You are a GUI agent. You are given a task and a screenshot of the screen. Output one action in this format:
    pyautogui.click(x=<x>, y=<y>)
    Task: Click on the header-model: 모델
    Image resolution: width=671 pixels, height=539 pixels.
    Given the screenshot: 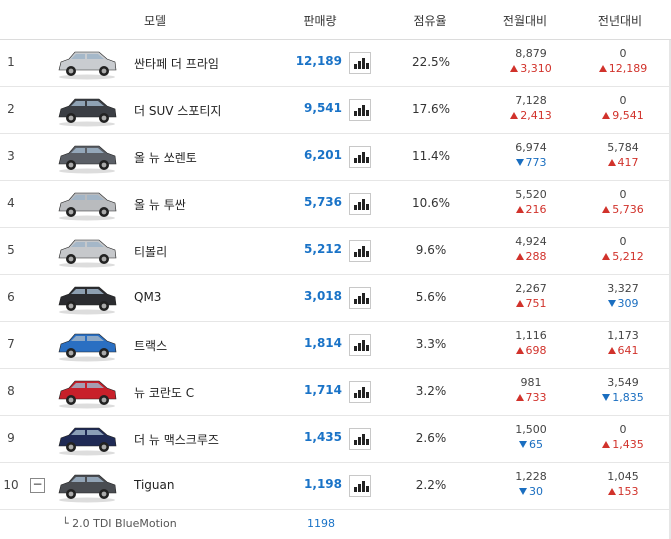 What is the action you would take?
    pyautogui.click(x=155, y=21)
    